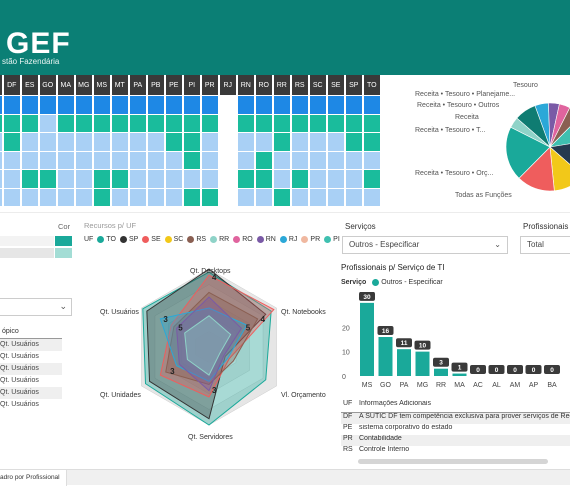  I want to click on radar-legend-item: PI, so click(332, 239).